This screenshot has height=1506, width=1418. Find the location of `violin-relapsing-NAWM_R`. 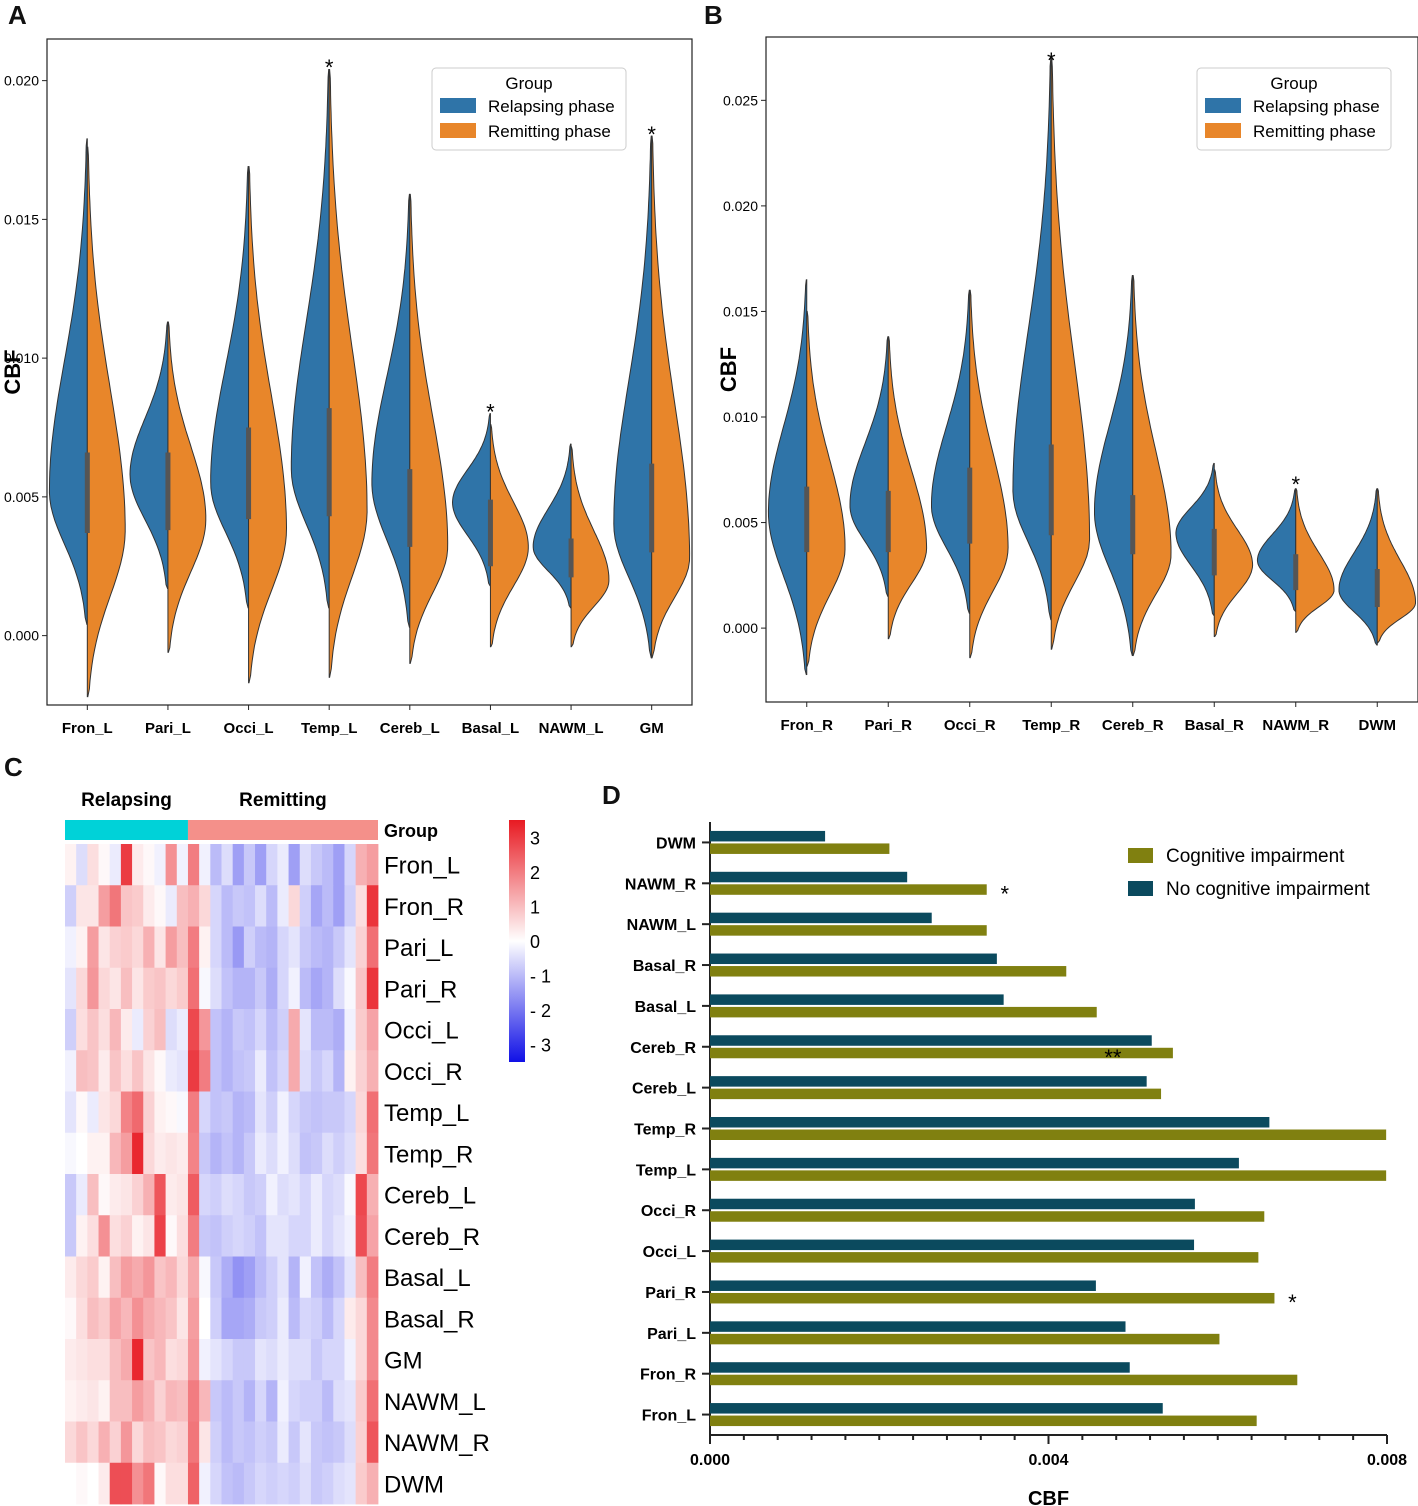

violin-relapsing-NAWM_R is located at coordinates (1276, 550).